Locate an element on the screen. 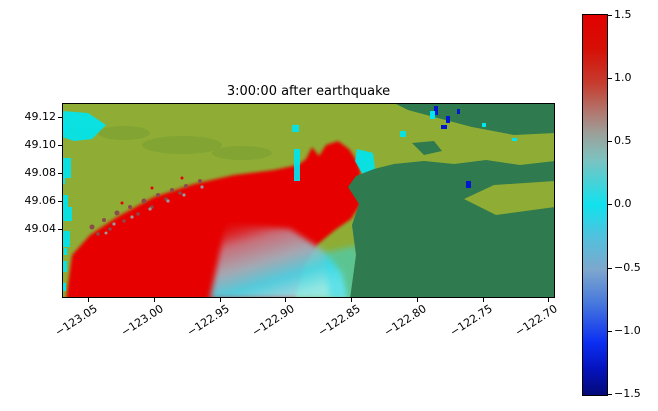 The image size is (658, 411). x-tick-label: −122.90 is located at coordinates (273, 320).